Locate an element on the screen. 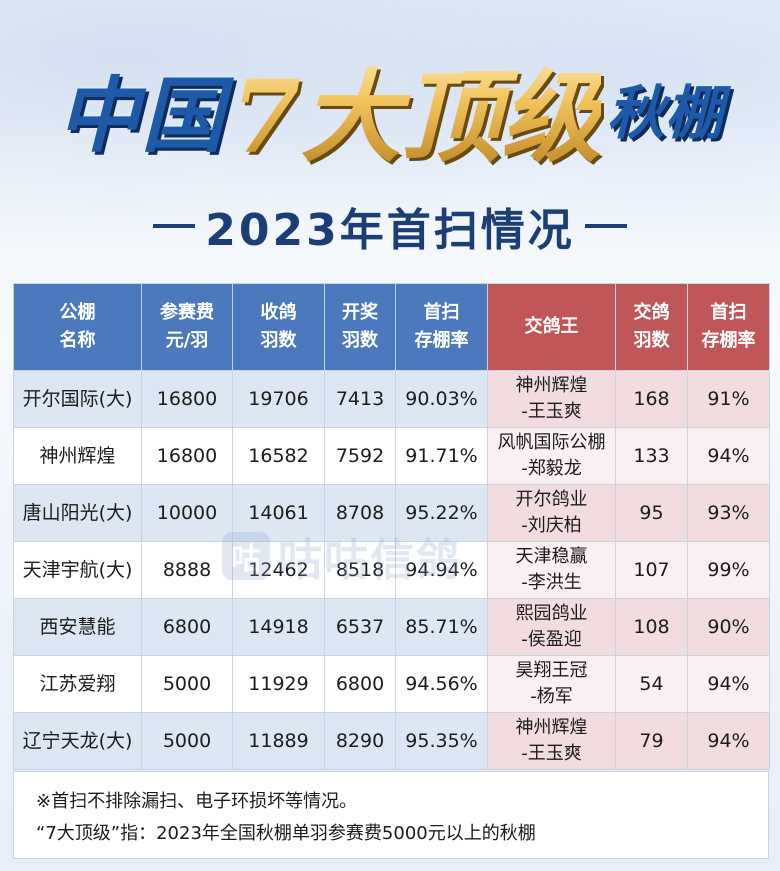 This screenshot has height=871, width=780. cell-received: 11929 is located at coordinates (278, 684).